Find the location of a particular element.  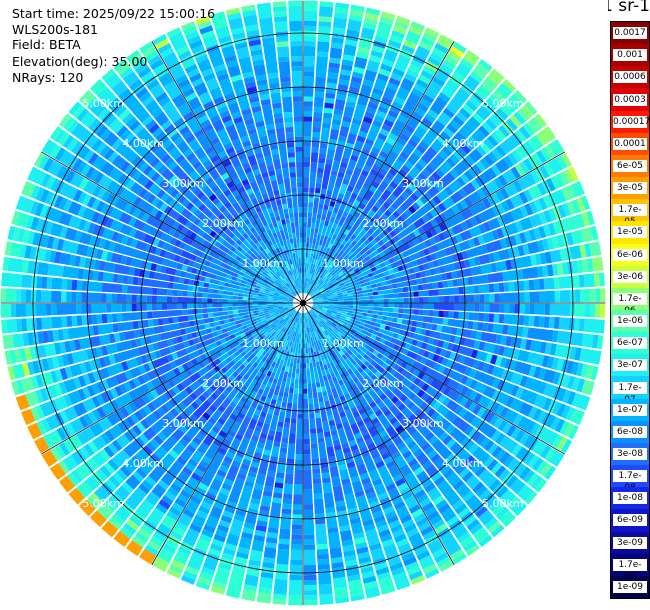

colorbar-swatch: 3e-07 is located at coordinates (630, 365).